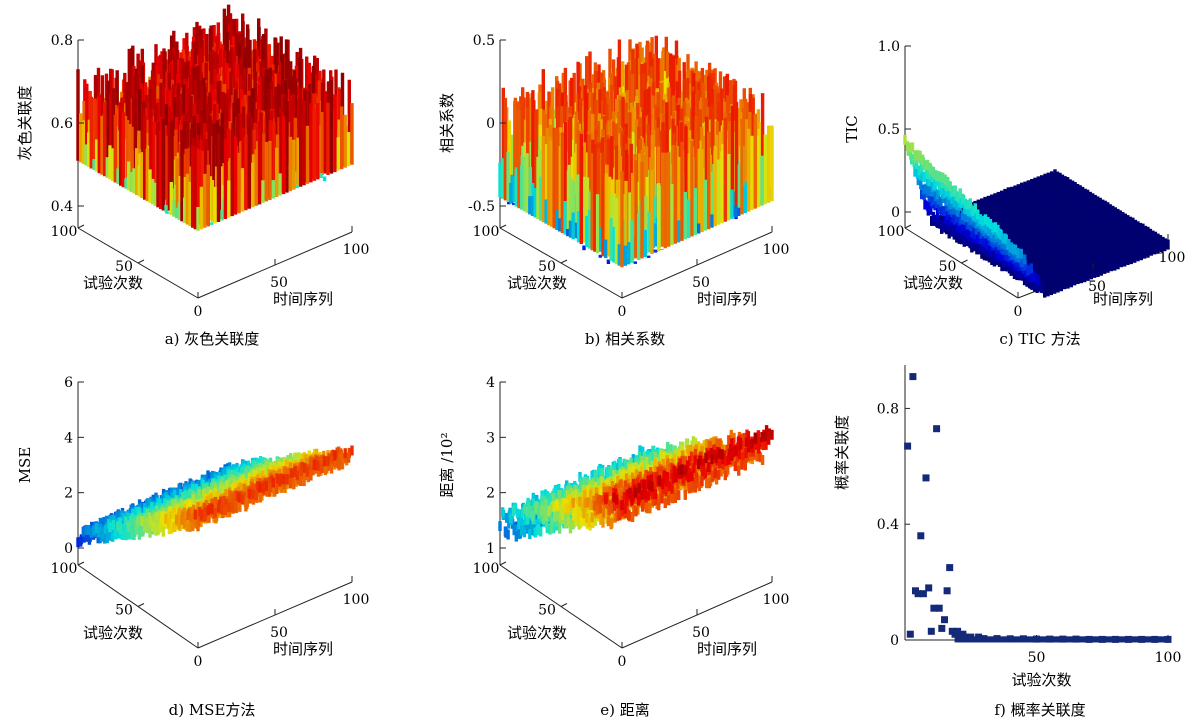  What do you see at coordinates (625, 339) in the screenshot?
I see `caption-b: b) 相关系数` at bounding box center [625, 339].